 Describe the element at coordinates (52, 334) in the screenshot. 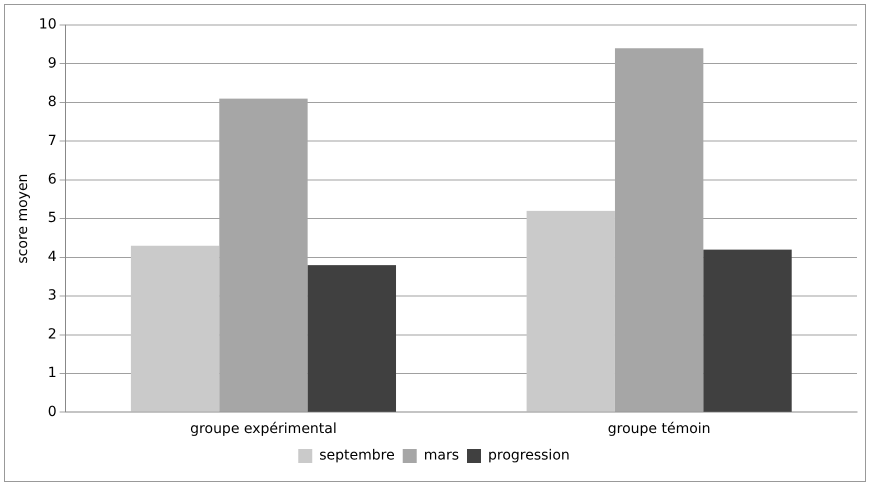

I see `y-tick-label: 2` at that location.